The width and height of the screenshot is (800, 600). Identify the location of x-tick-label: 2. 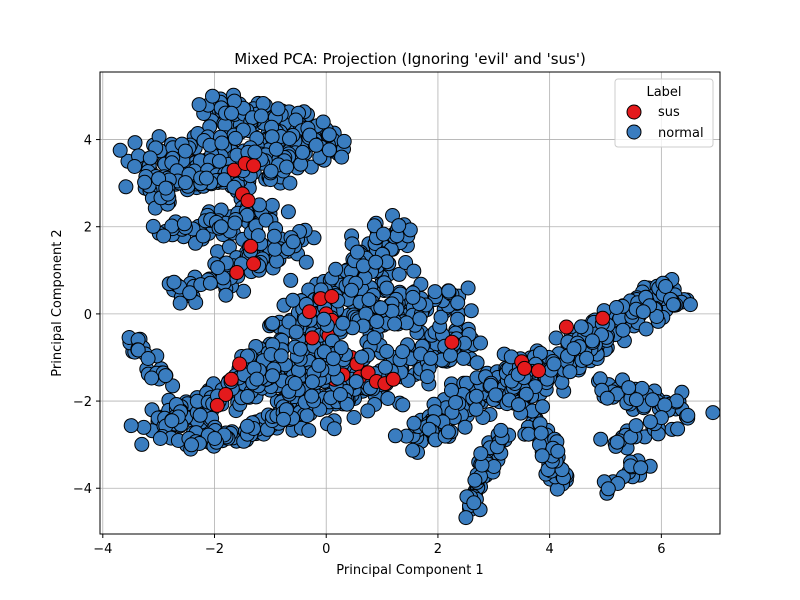
(438, 549).